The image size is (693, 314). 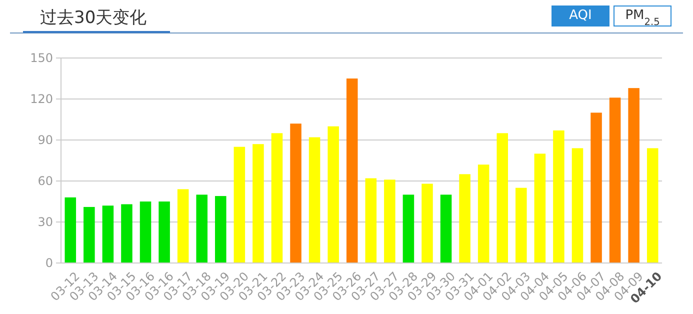 What do you see at coordinates (643, 17) in the screenshot?
I see `button: PM$_{2.5}$` at bounding box center [643, 17].